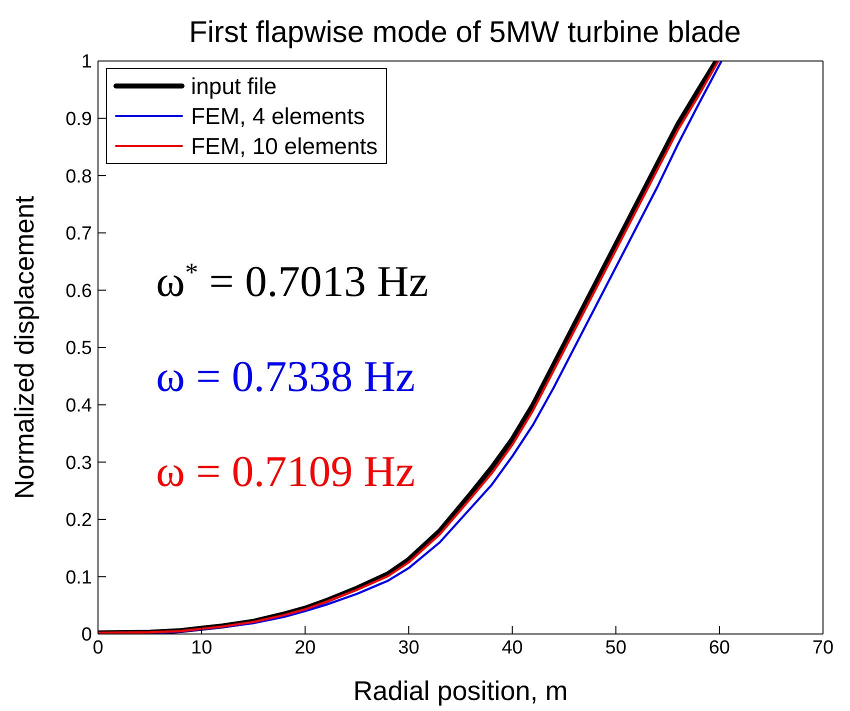 This screenshot has width=850, height=711. What do you see at coordinates (79, 119) in the screenshot?
I see `y-tick-label: 0.9` at bounding box center [79, 119].